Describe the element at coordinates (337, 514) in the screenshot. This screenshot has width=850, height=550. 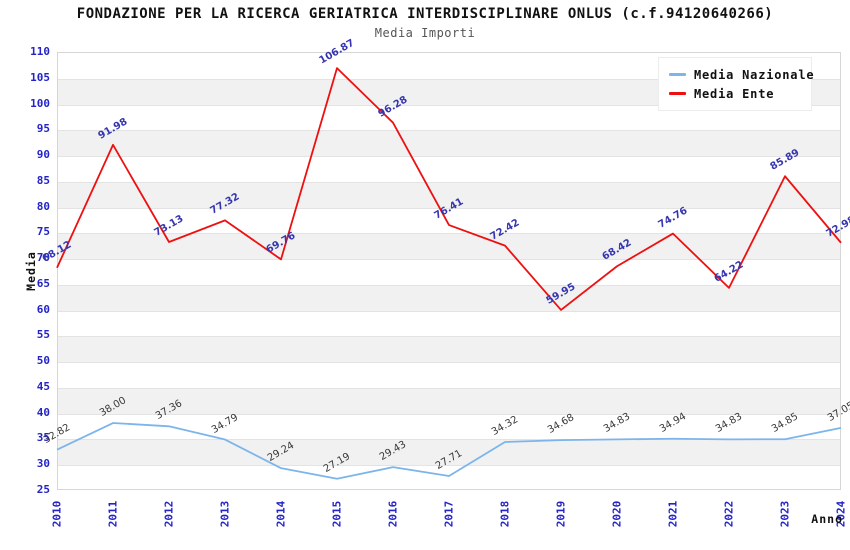
I see `x-tick-label-2015: 2015` at that location.